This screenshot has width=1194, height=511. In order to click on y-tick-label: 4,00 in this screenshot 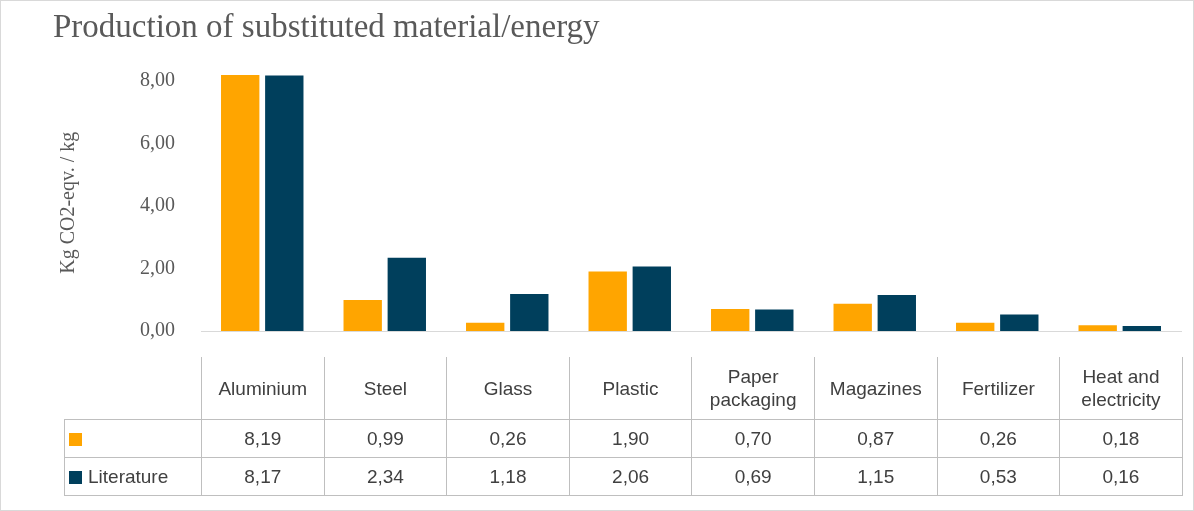, I will do `click(157, 204)`.